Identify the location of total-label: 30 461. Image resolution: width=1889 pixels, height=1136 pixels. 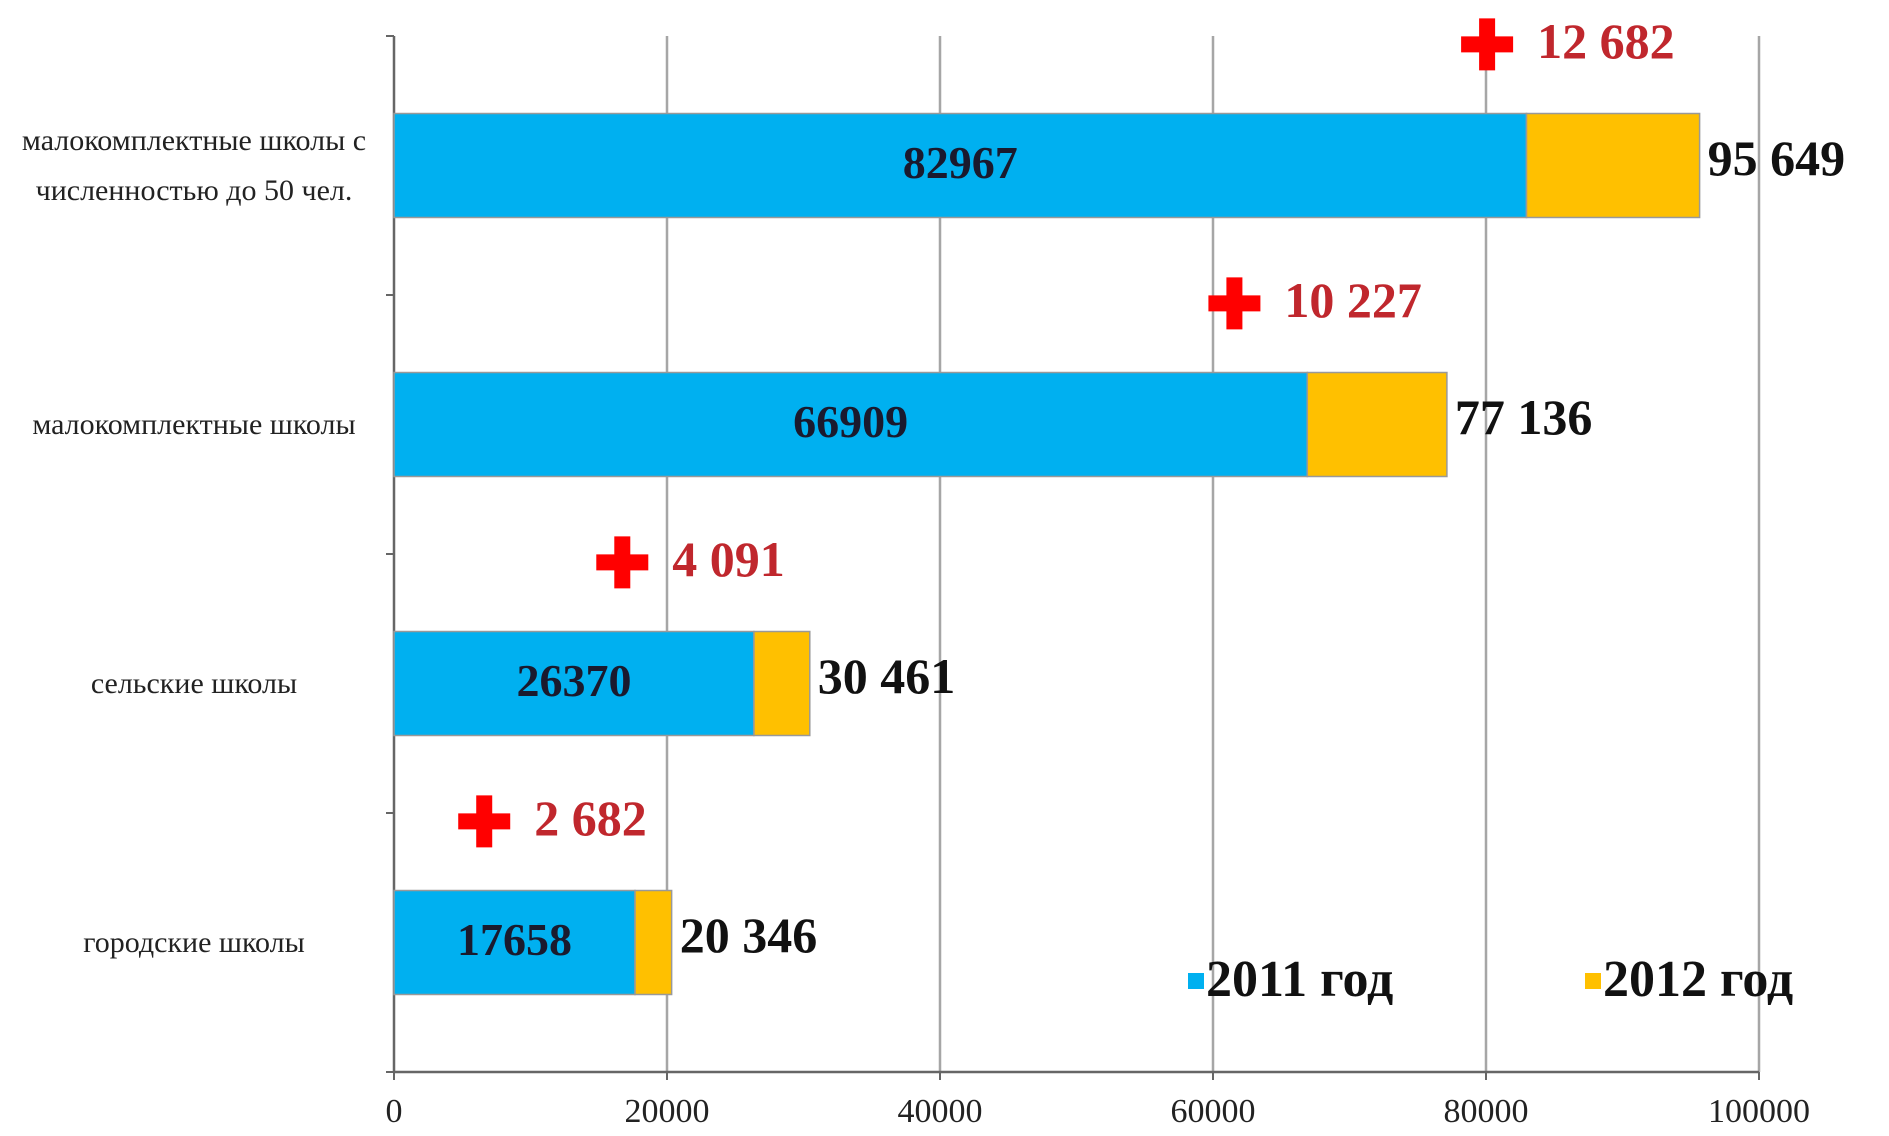
(887, 676).